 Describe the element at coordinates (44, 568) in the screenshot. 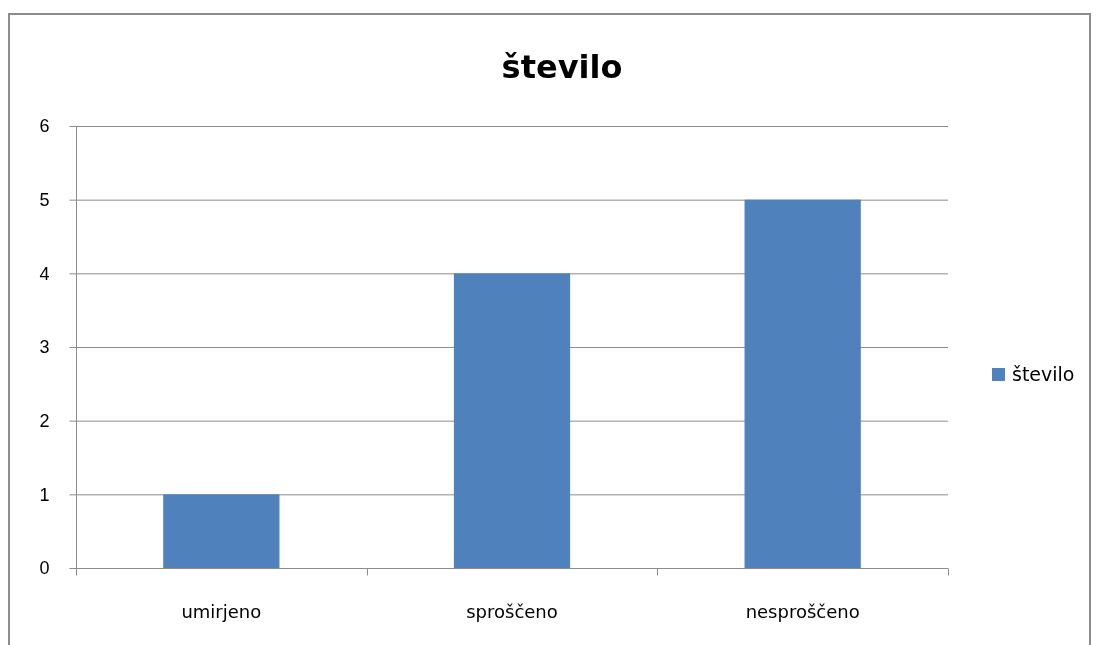

I see `y-tick-label: 0` at that location.